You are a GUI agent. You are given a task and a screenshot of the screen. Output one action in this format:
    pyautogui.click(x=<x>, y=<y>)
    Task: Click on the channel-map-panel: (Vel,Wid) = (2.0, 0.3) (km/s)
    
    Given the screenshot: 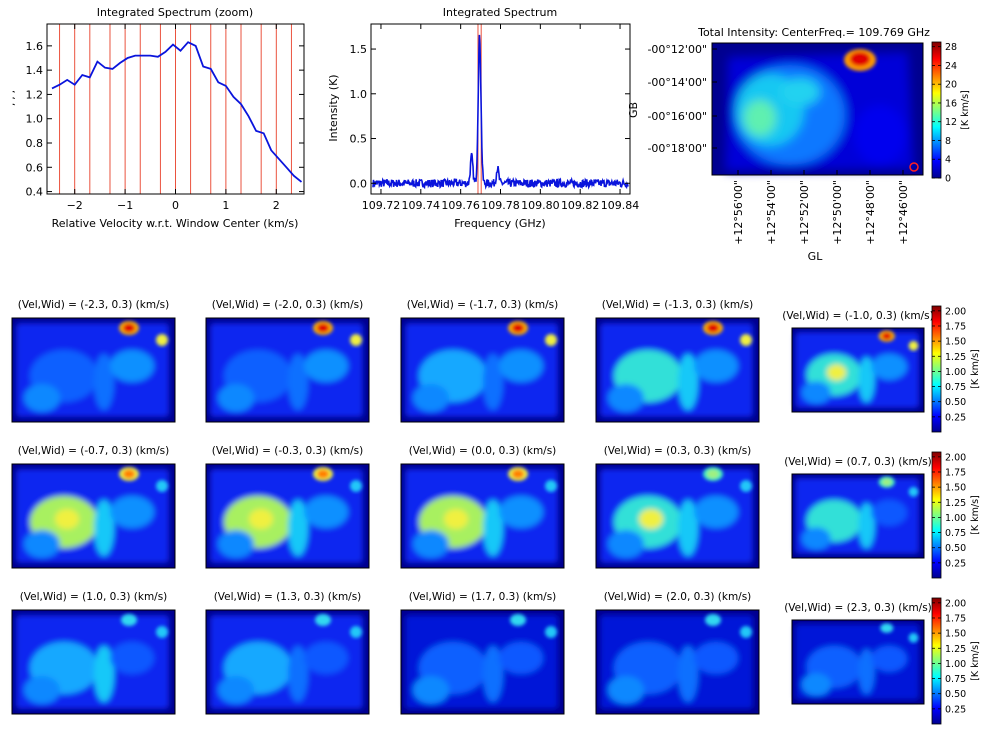 What is the action you would take?
    pyautogui.click(x=677, y=653)
    